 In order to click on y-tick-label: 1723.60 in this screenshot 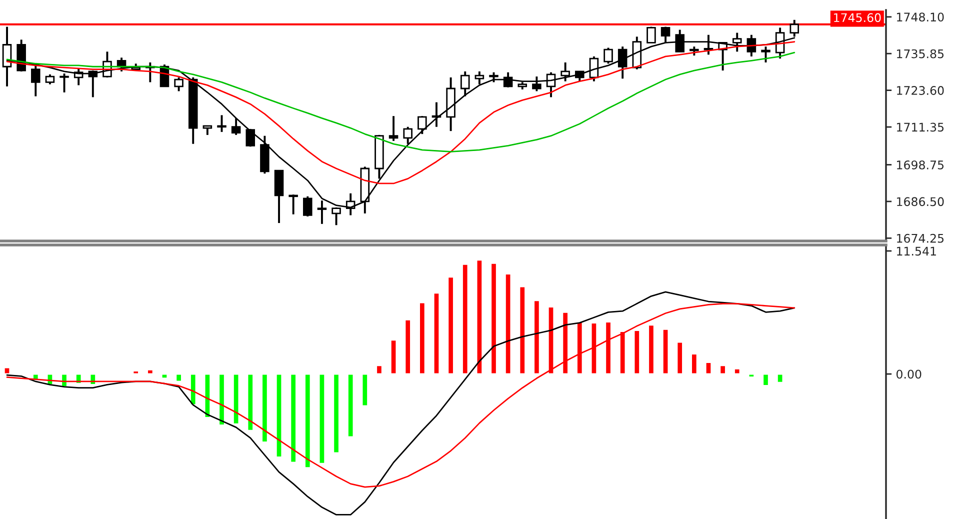, I will do `click(920, 90)`.